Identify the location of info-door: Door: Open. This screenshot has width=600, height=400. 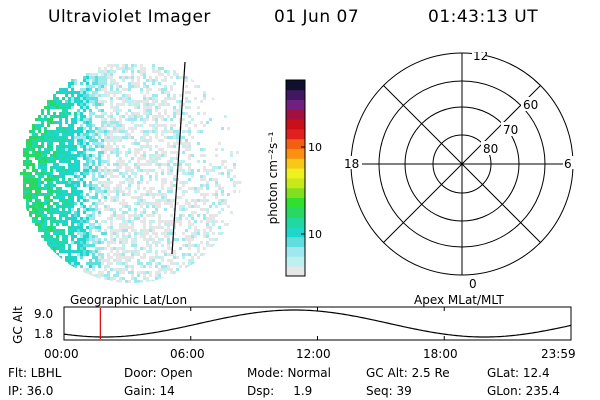
(158, 373).